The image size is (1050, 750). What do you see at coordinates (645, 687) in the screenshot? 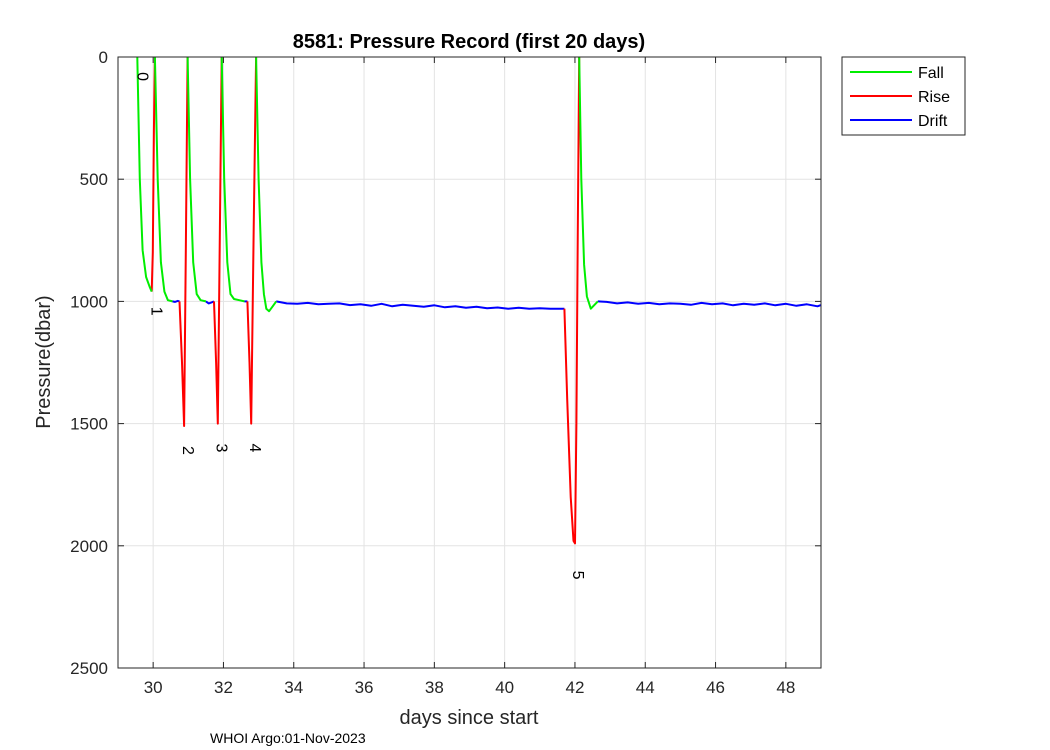
I see `x-tick-label: 44` at bounding box center [645, 687].